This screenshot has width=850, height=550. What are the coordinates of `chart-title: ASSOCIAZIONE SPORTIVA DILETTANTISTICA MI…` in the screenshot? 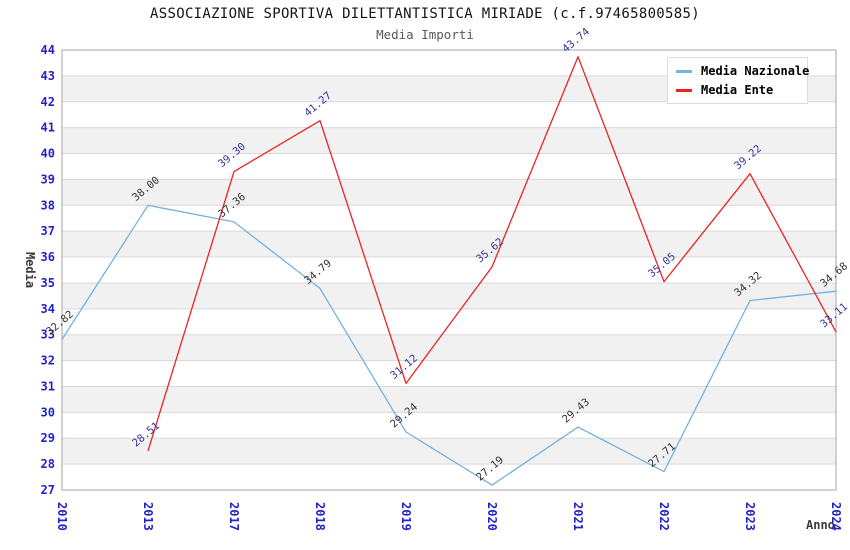 It's located at (425, 14).